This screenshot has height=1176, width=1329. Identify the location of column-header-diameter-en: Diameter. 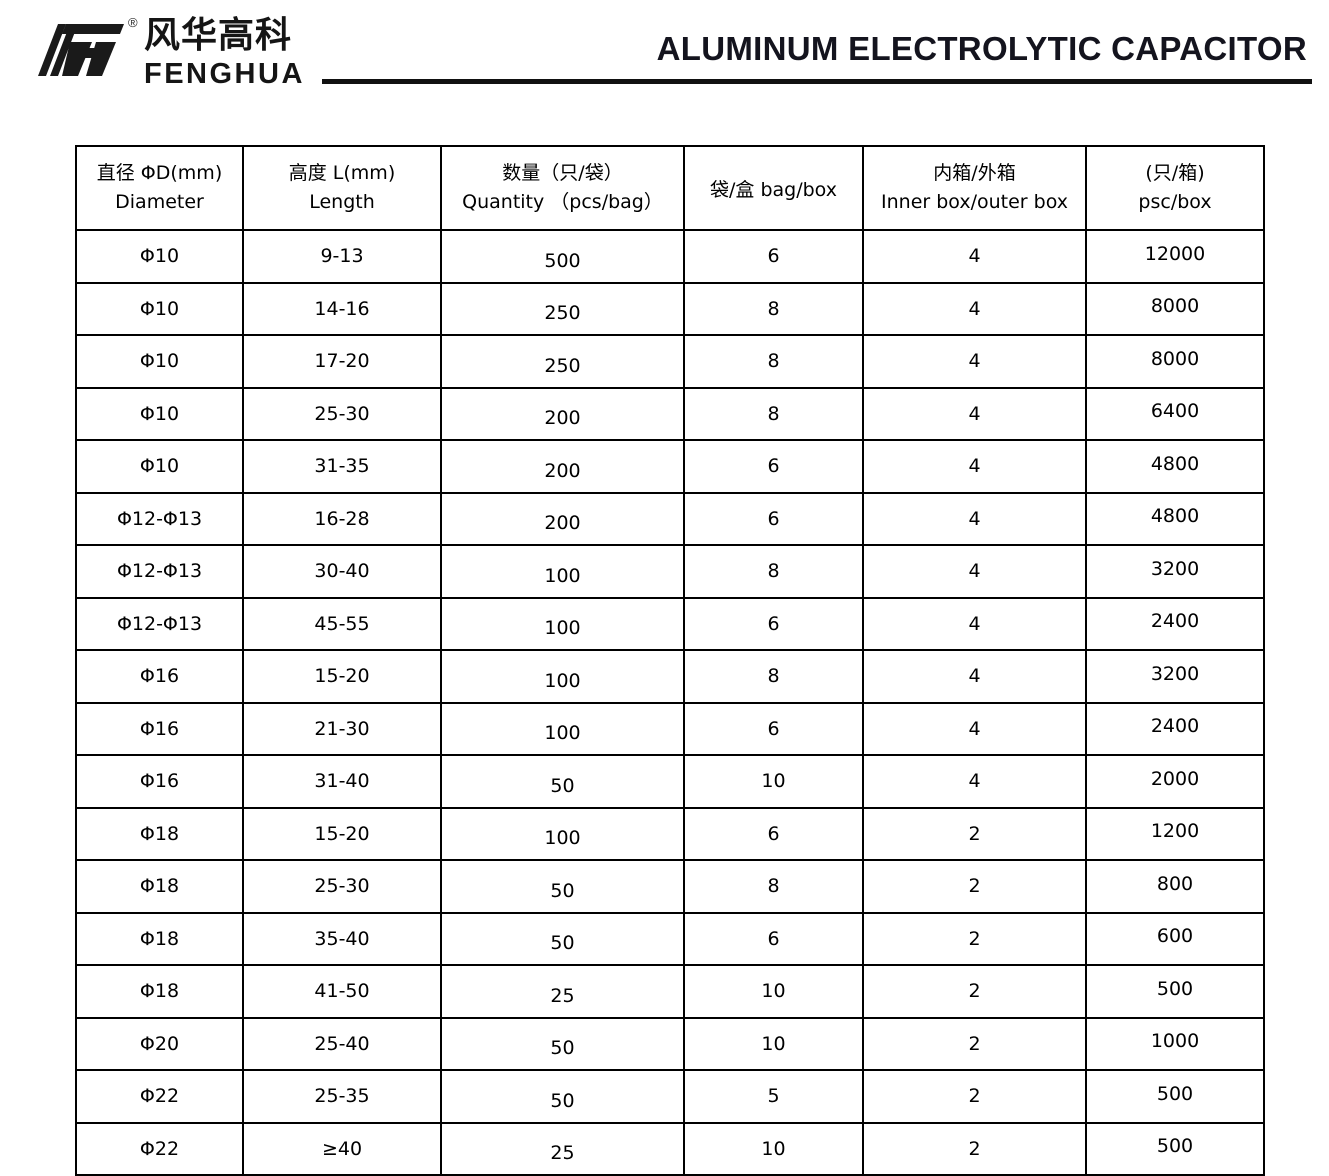
(159, 202).